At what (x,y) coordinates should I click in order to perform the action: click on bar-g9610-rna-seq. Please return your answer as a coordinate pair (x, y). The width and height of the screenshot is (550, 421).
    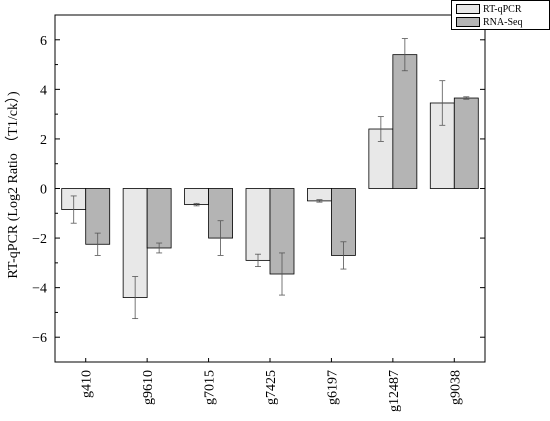
    Looking at the image, I should click on (159, 218).